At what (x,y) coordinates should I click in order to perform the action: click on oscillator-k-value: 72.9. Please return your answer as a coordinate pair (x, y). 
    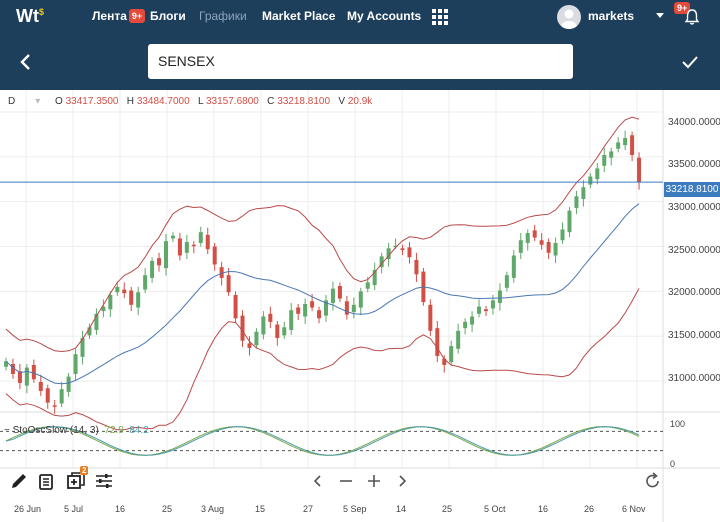
    Looking at the image, I should click on (114, 430).